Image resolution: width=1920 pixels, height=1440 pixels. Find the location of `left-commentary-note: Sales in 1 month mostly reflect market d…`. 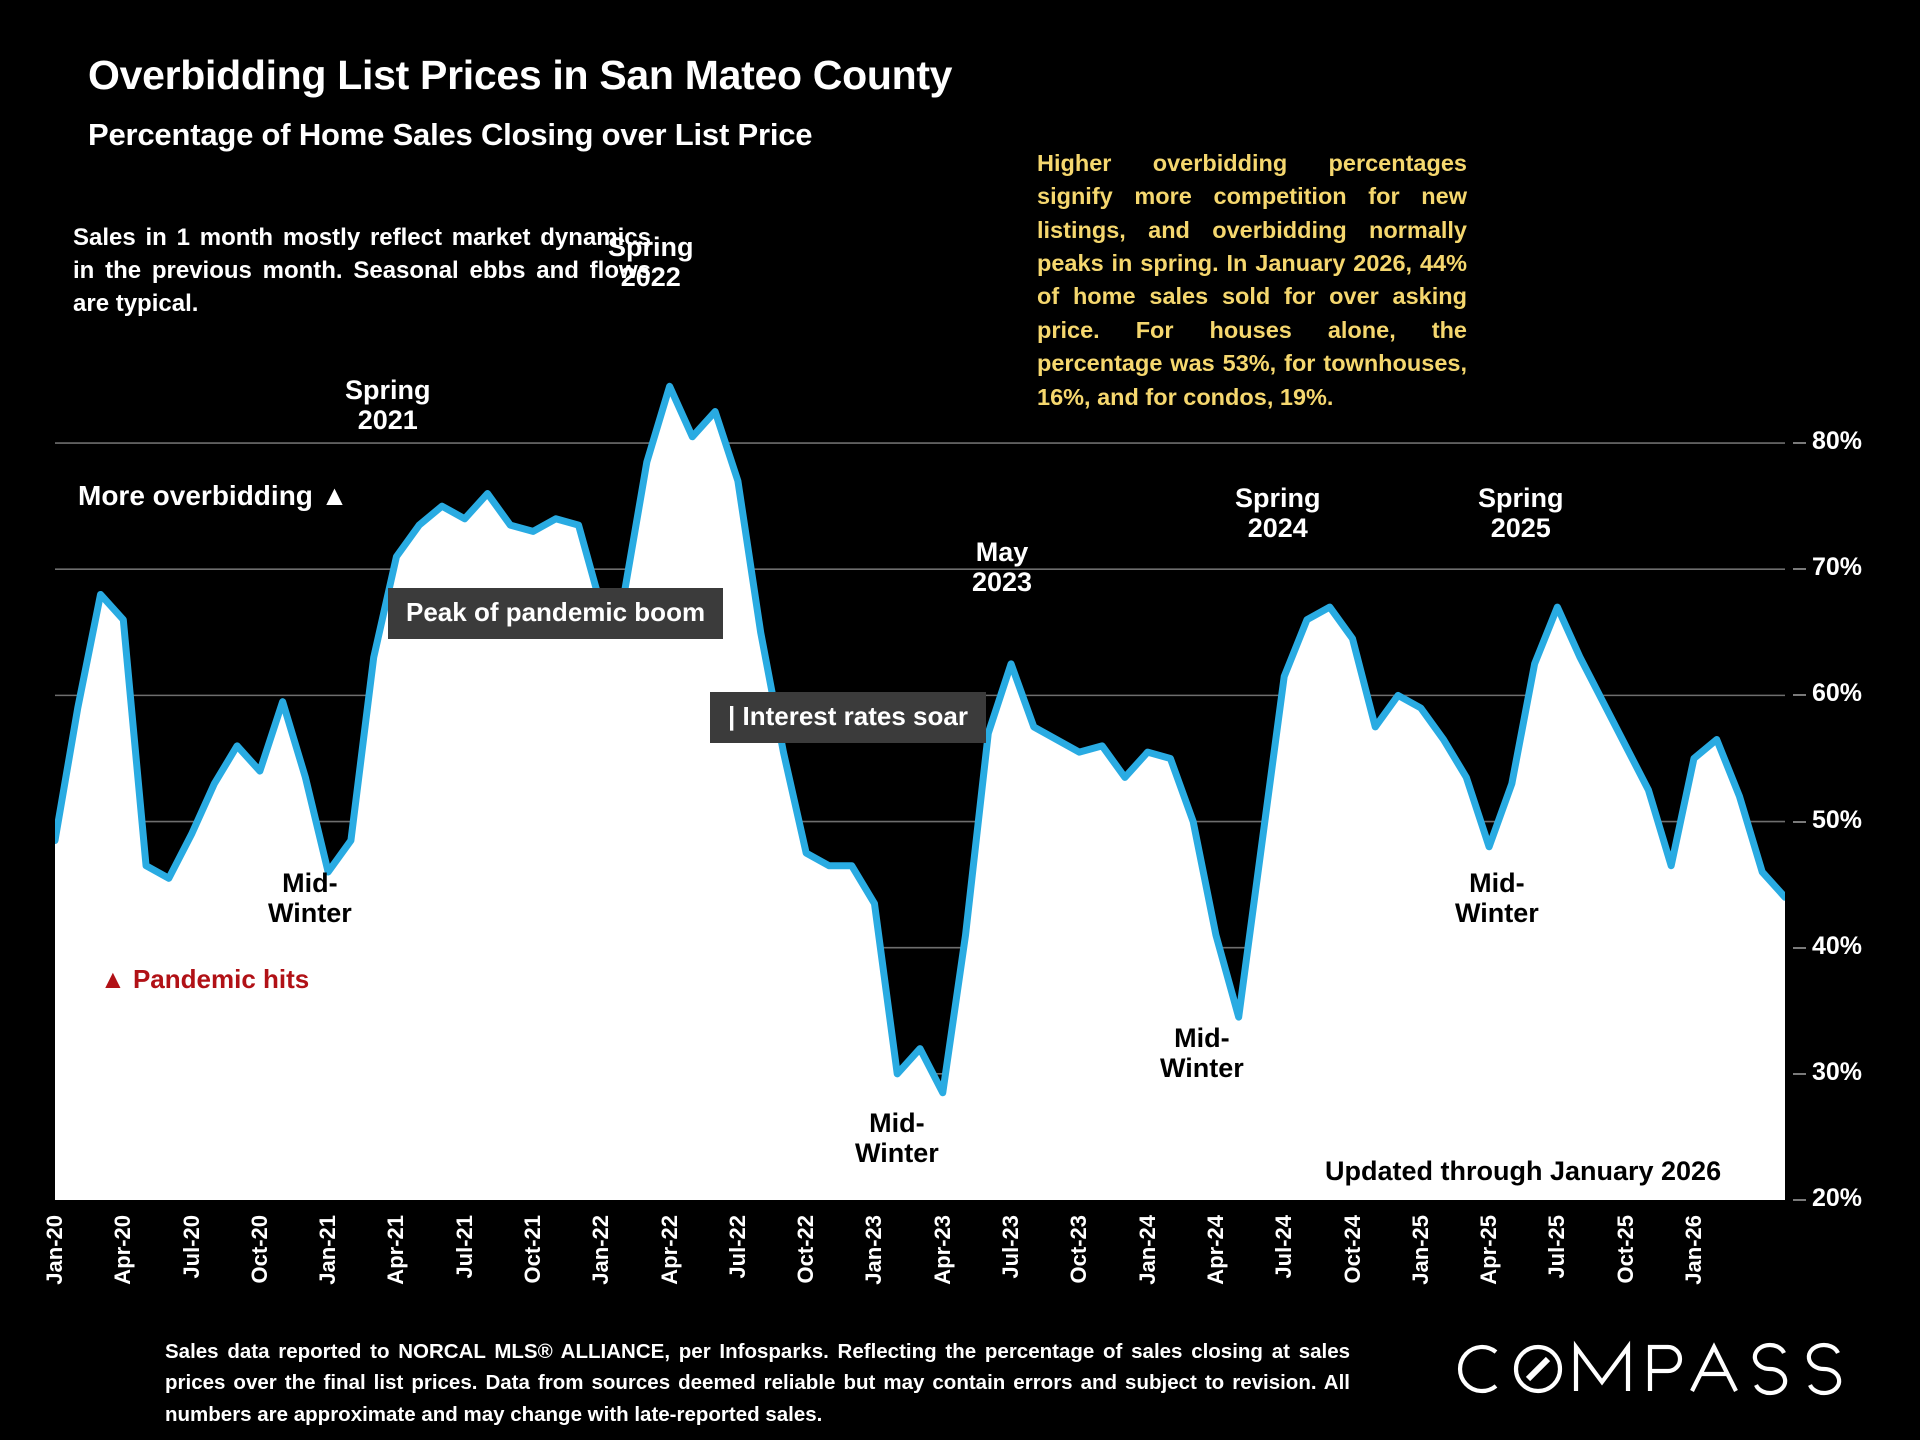

left-commentary-note: Sales in 1 month mostly reflect market d… is located at coordinates (362, 271).